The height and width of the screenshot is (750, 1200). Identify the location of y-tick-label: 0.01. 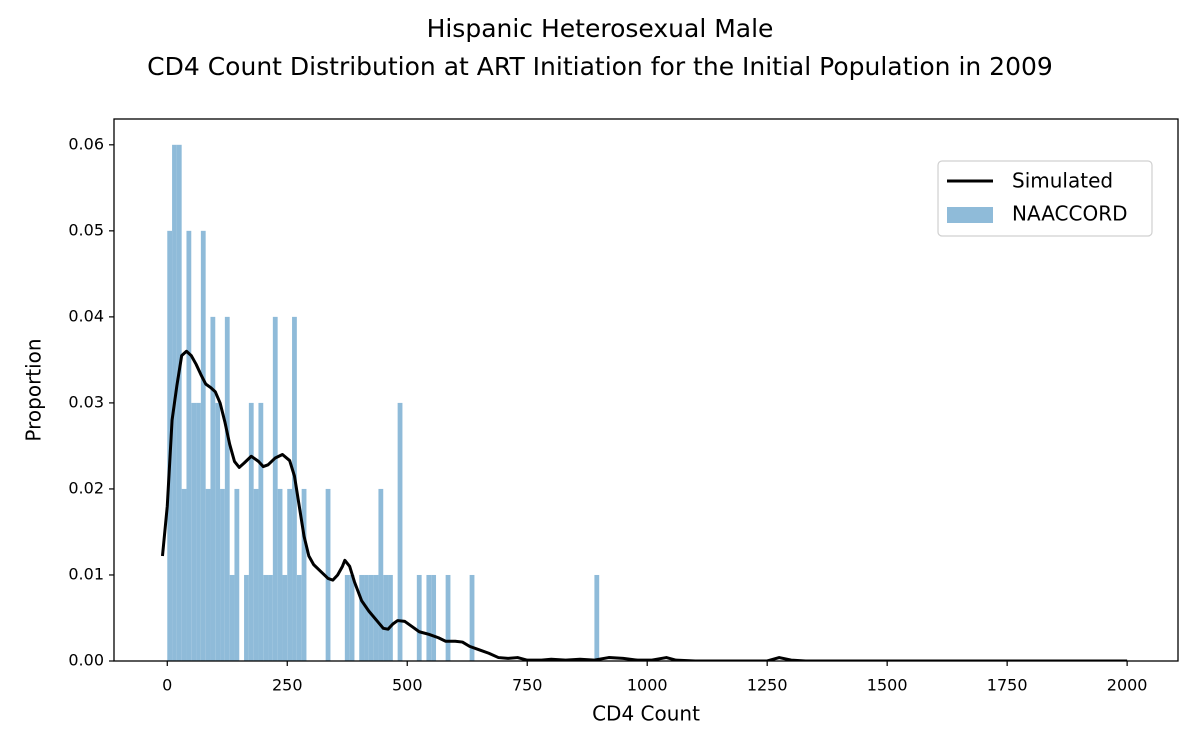
(86, 573).